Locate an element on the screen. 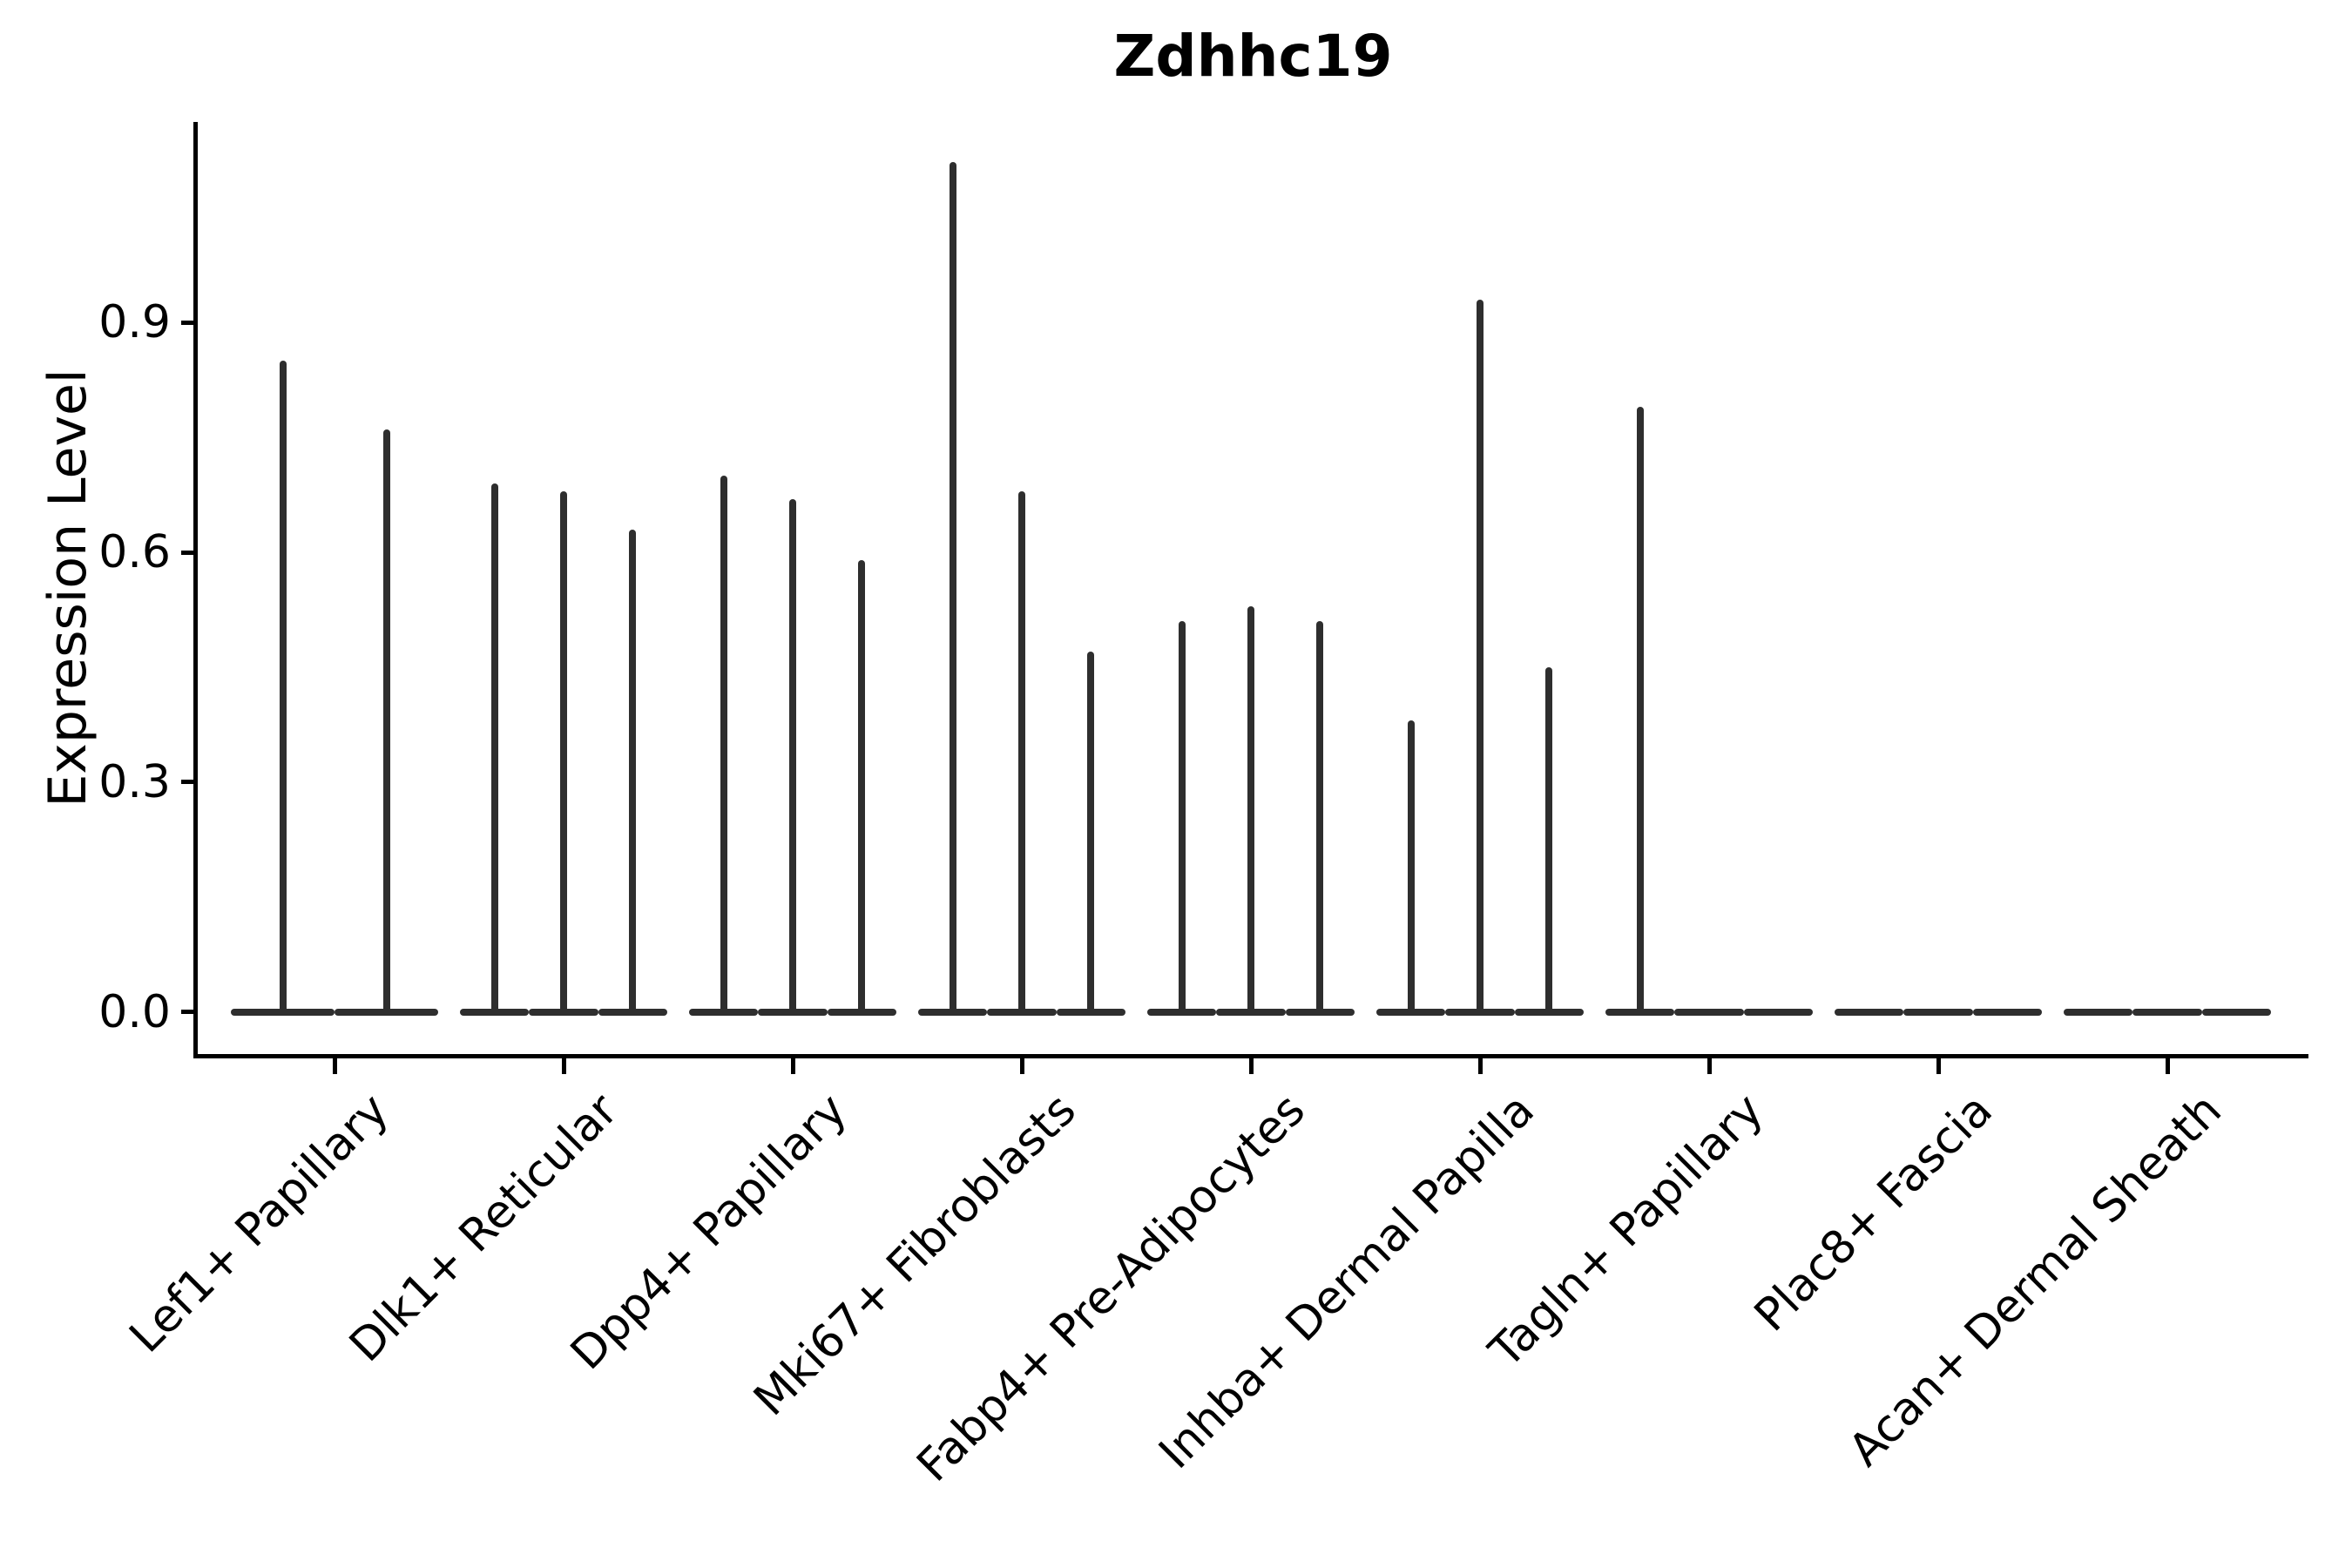 This screenshot has width=2352, height=1568. y-tick-label: 0.9 is located at coordinates (134, 322).